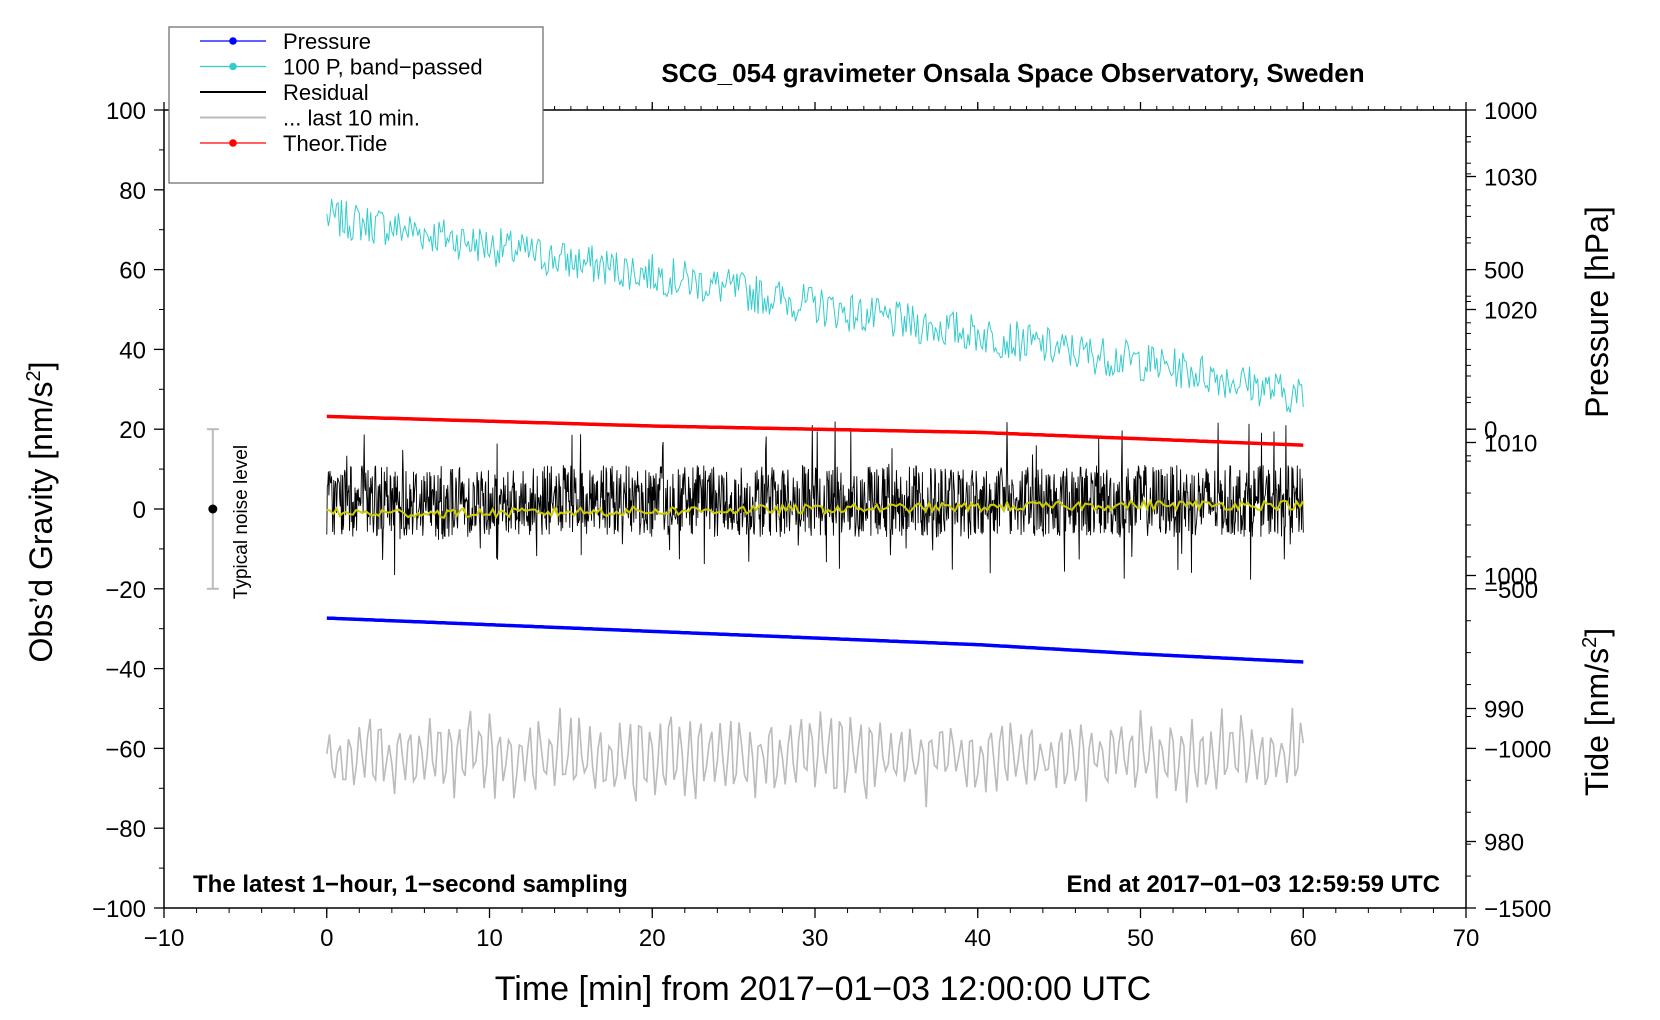  I want to click on x-tick-label: 30, so click(815, 938).